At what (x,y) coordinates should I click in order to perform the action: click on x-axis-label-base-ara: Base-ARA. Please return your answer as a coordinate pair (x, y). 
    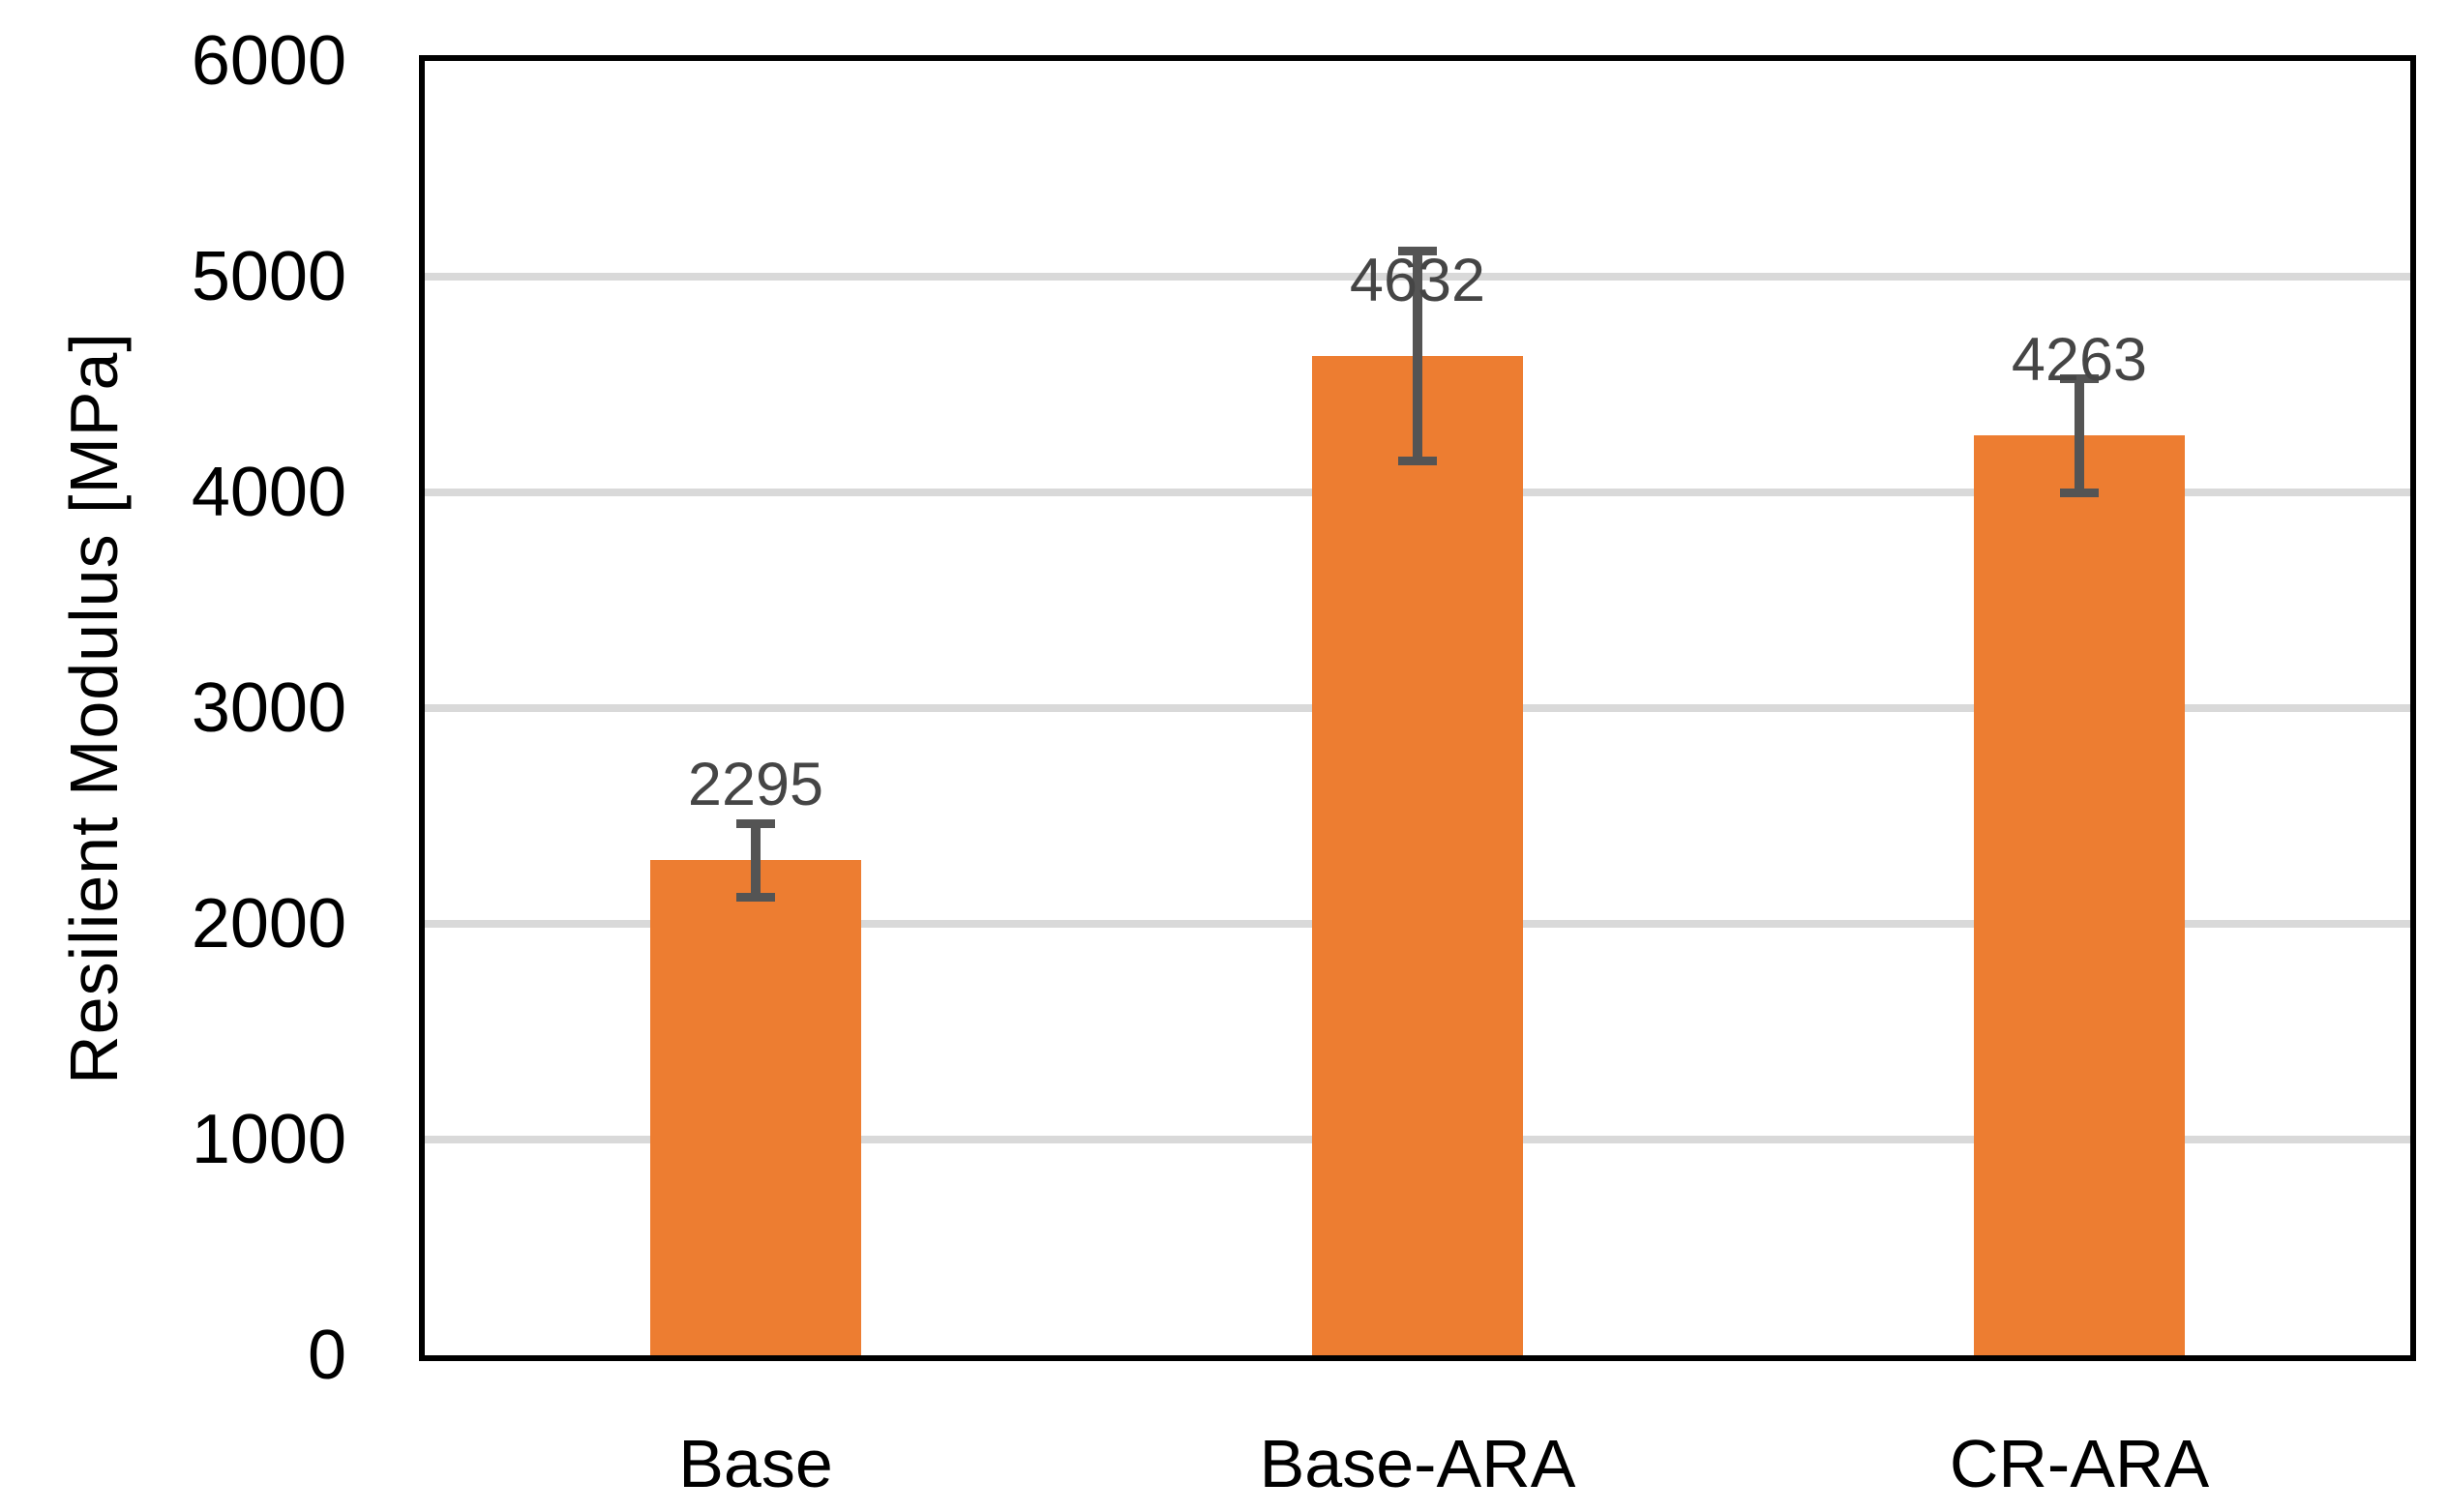
    Looking at the image, I should click on (1418, 1464).